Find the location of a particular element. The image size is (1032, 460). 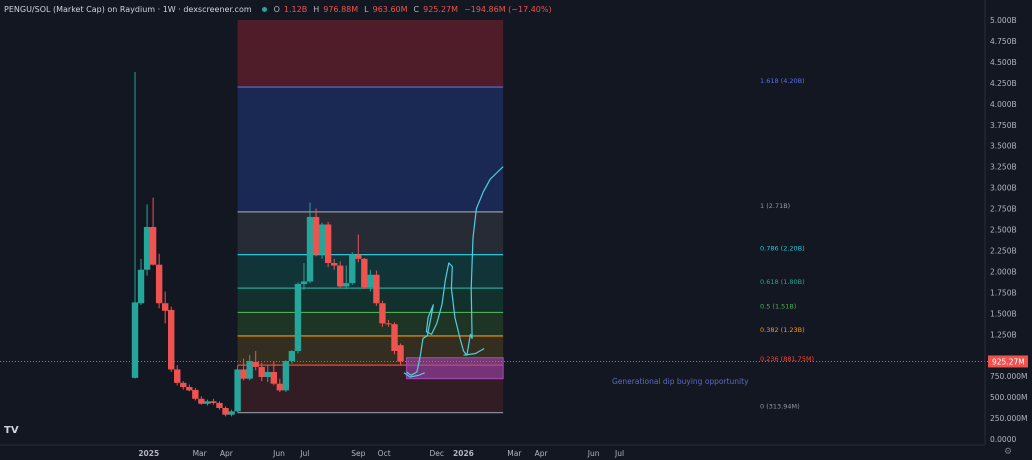

buy-zone: Generational dip buying opportunity is located at coordinates (577, 371).